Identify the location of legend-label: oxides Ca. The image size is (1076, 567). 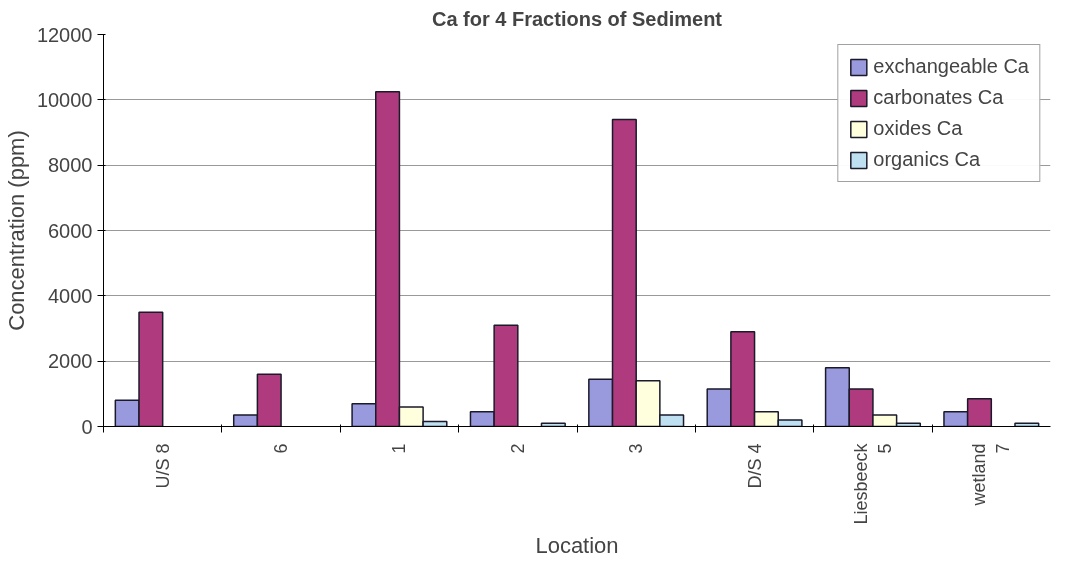
(918, 128).